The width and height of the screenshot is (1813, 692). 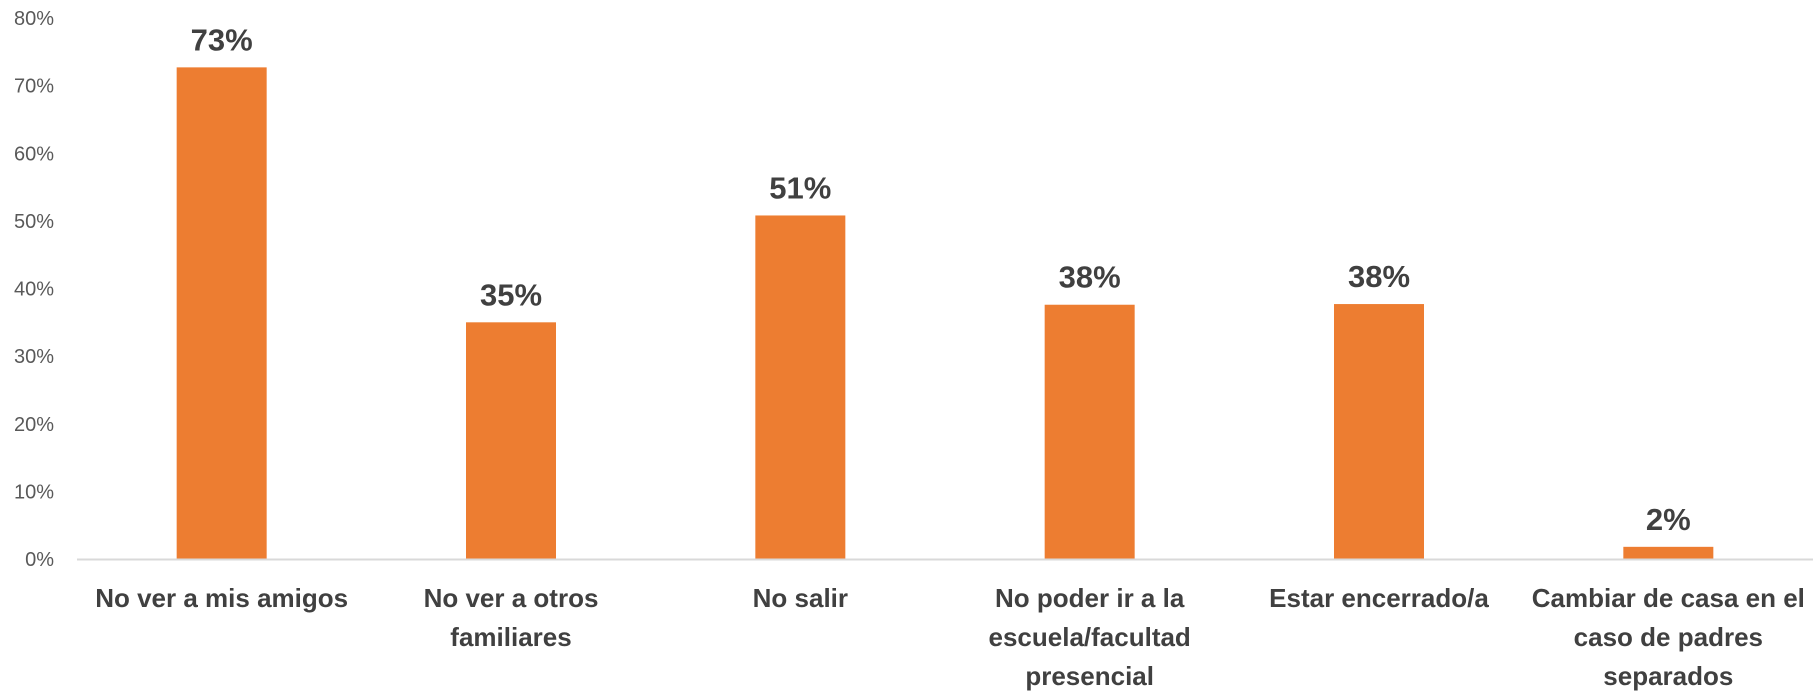 I want to click on category-label-line: No ver a mis amigos, so click(x=221, y=598).